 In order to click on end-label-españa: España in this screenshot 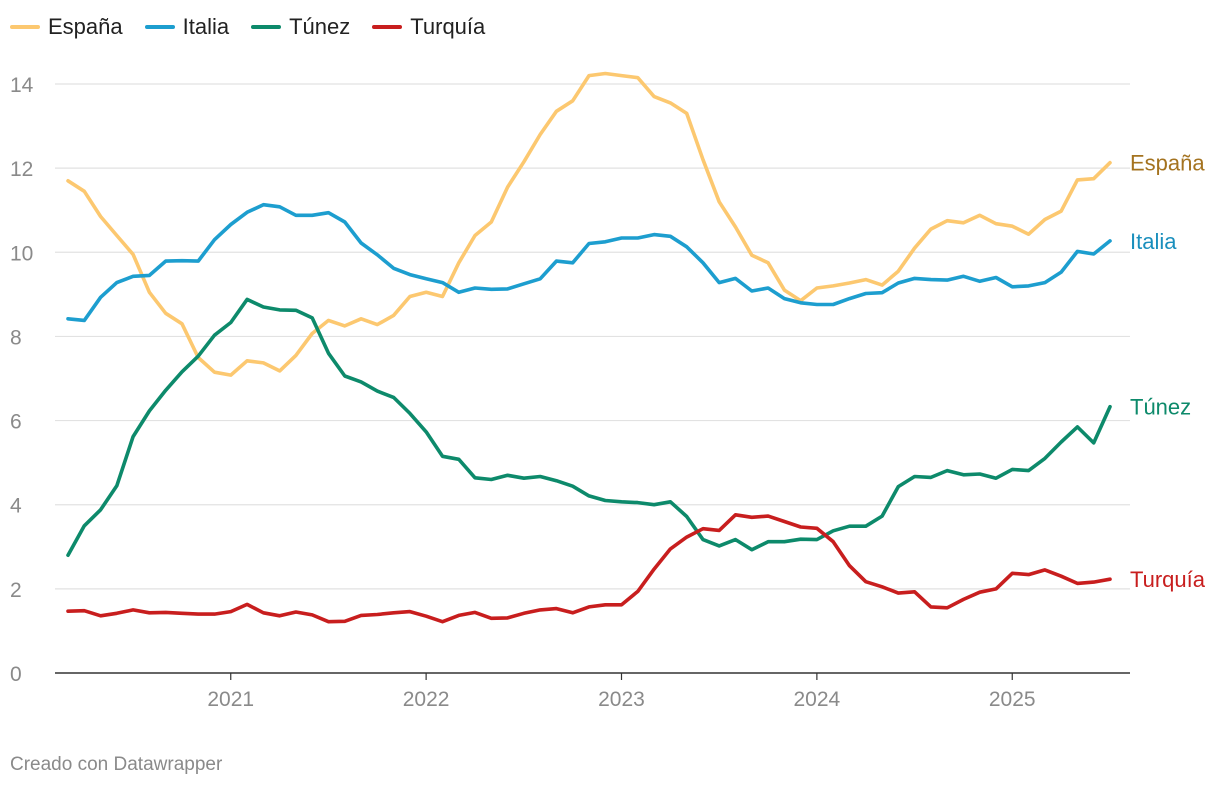, I will do `click(1167, 163)`.